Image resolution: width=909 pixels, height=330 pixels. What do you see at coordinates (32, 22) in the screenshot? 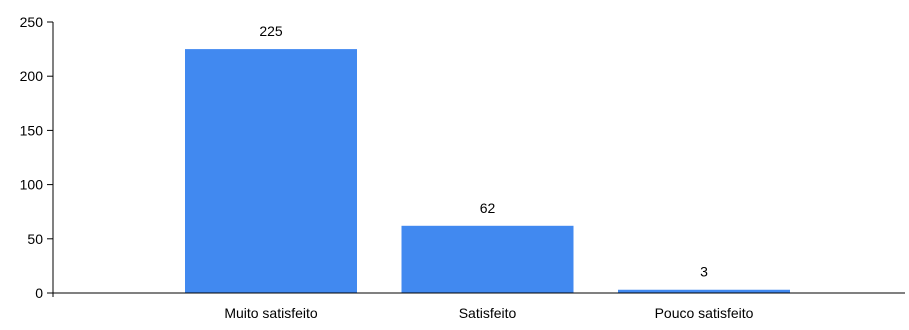
I see `y-tick-label: 250` at bounding box center [32, 22].